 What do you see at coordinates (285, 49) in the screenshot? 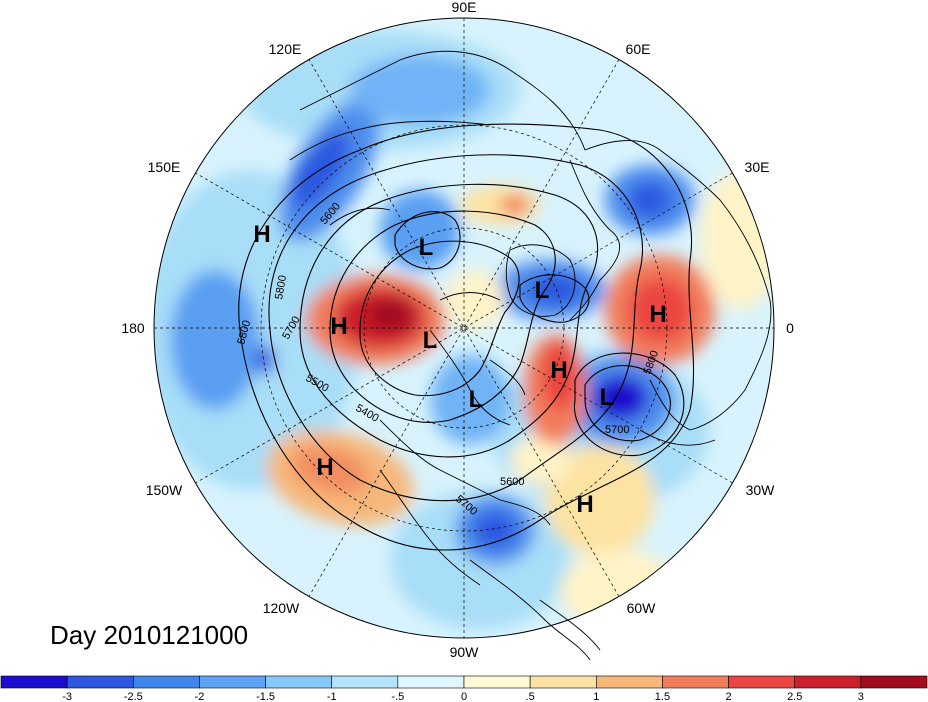
I see `lon-label-120e: 120E` at bounding box center [285, 49].